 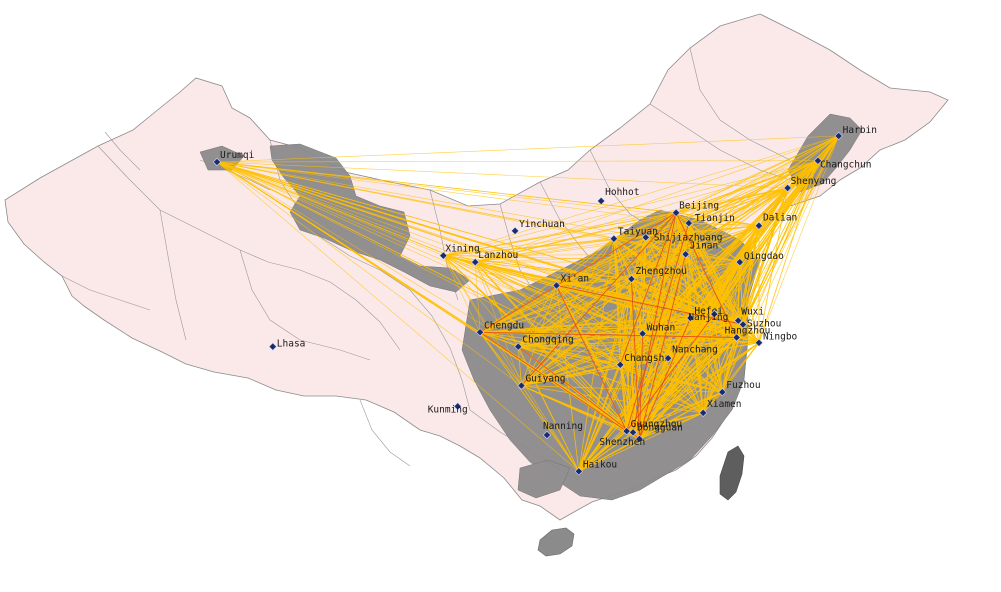 I want to click on city-haikou: Haikou, so click(x=595, y=467).